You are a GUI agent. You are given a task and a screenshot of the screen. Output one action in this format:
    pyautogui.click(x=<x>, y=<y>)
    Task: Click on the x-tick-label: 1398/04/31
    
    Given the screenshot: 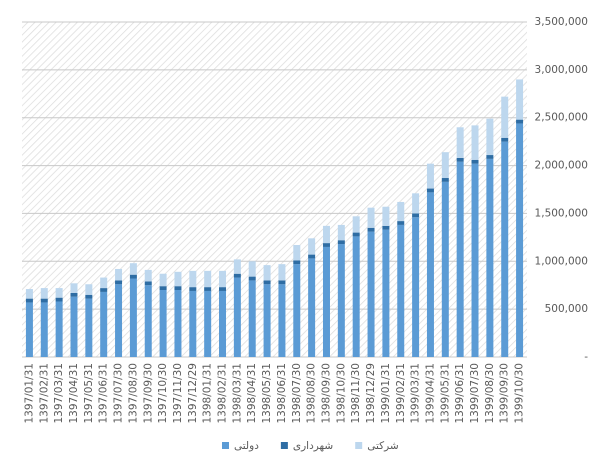 What is the action you would take?
    pyautogui.click(x=252, y=393)
    